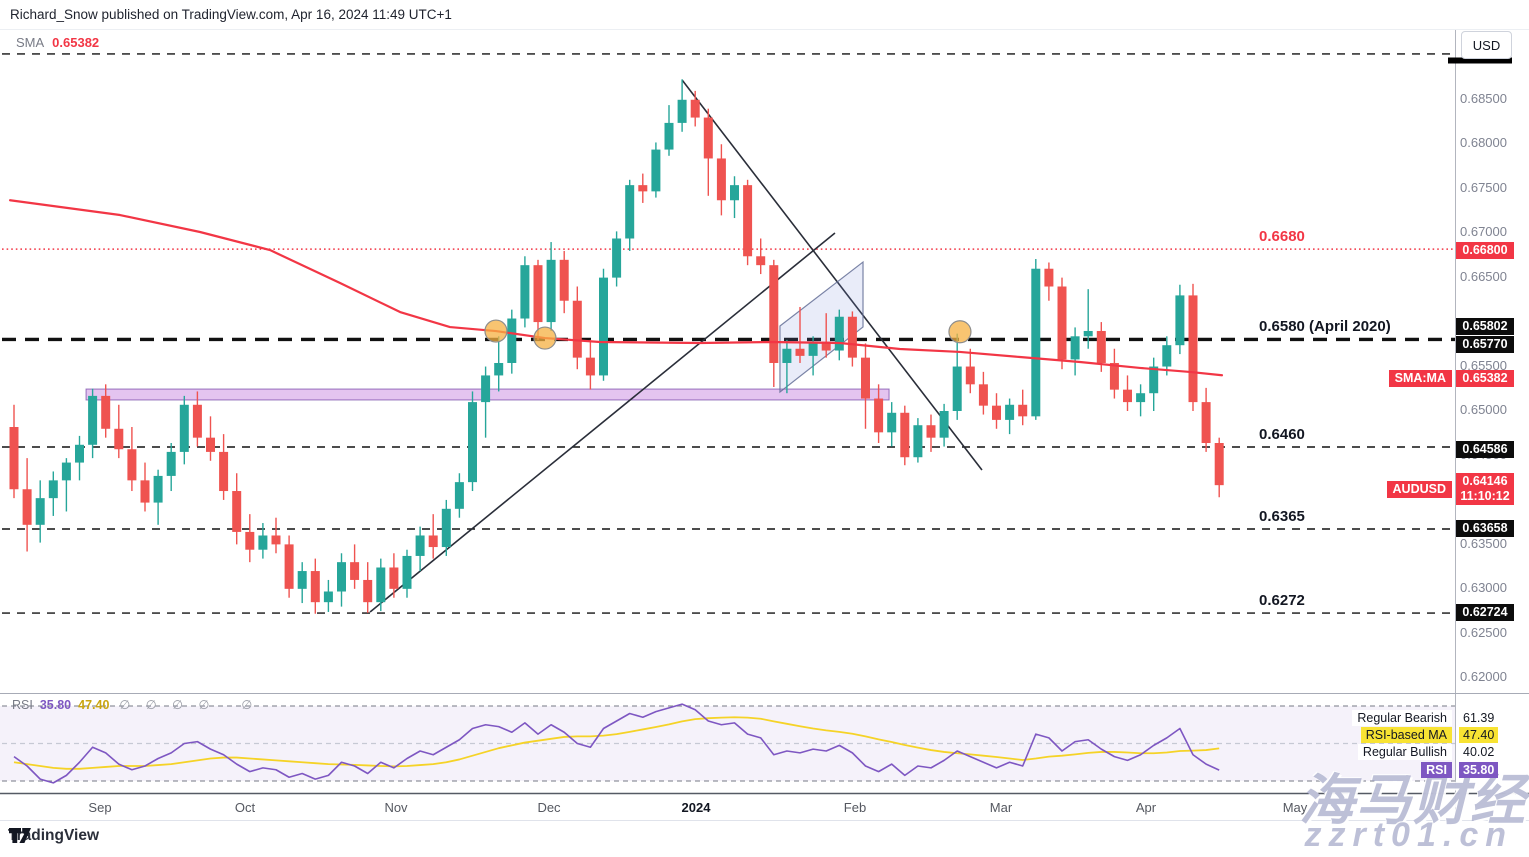 Image resolution: width=1529 pixels, height=857 pixels. What do you see at coordinates (1406, 735) in the screenshot?
I see `rsi-label-RSI-based MA: RSI-based MA` at bounding box center [1406, 735].